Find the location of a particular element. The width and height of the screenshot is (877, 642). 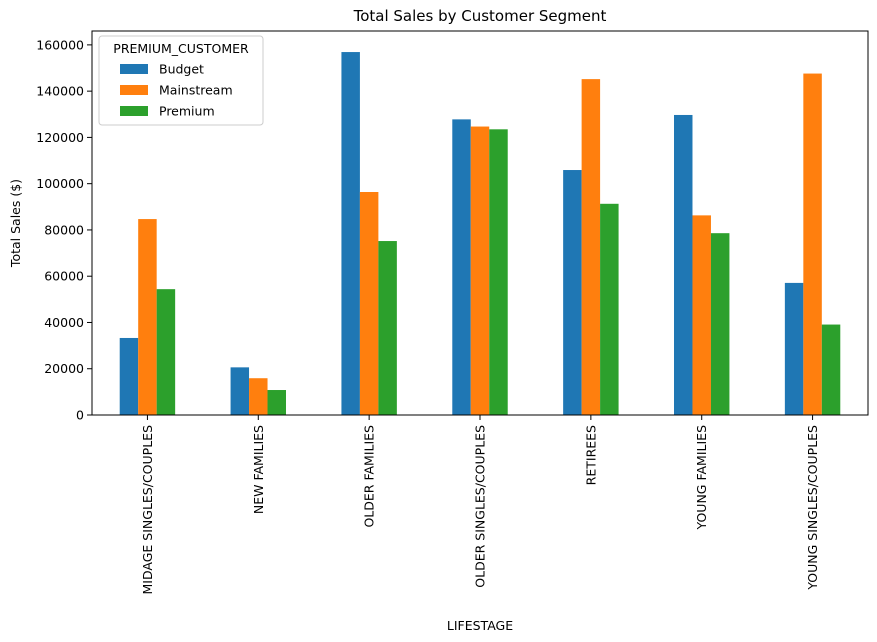

y-tick-label: 120000 is located at coordinates (60, 137).